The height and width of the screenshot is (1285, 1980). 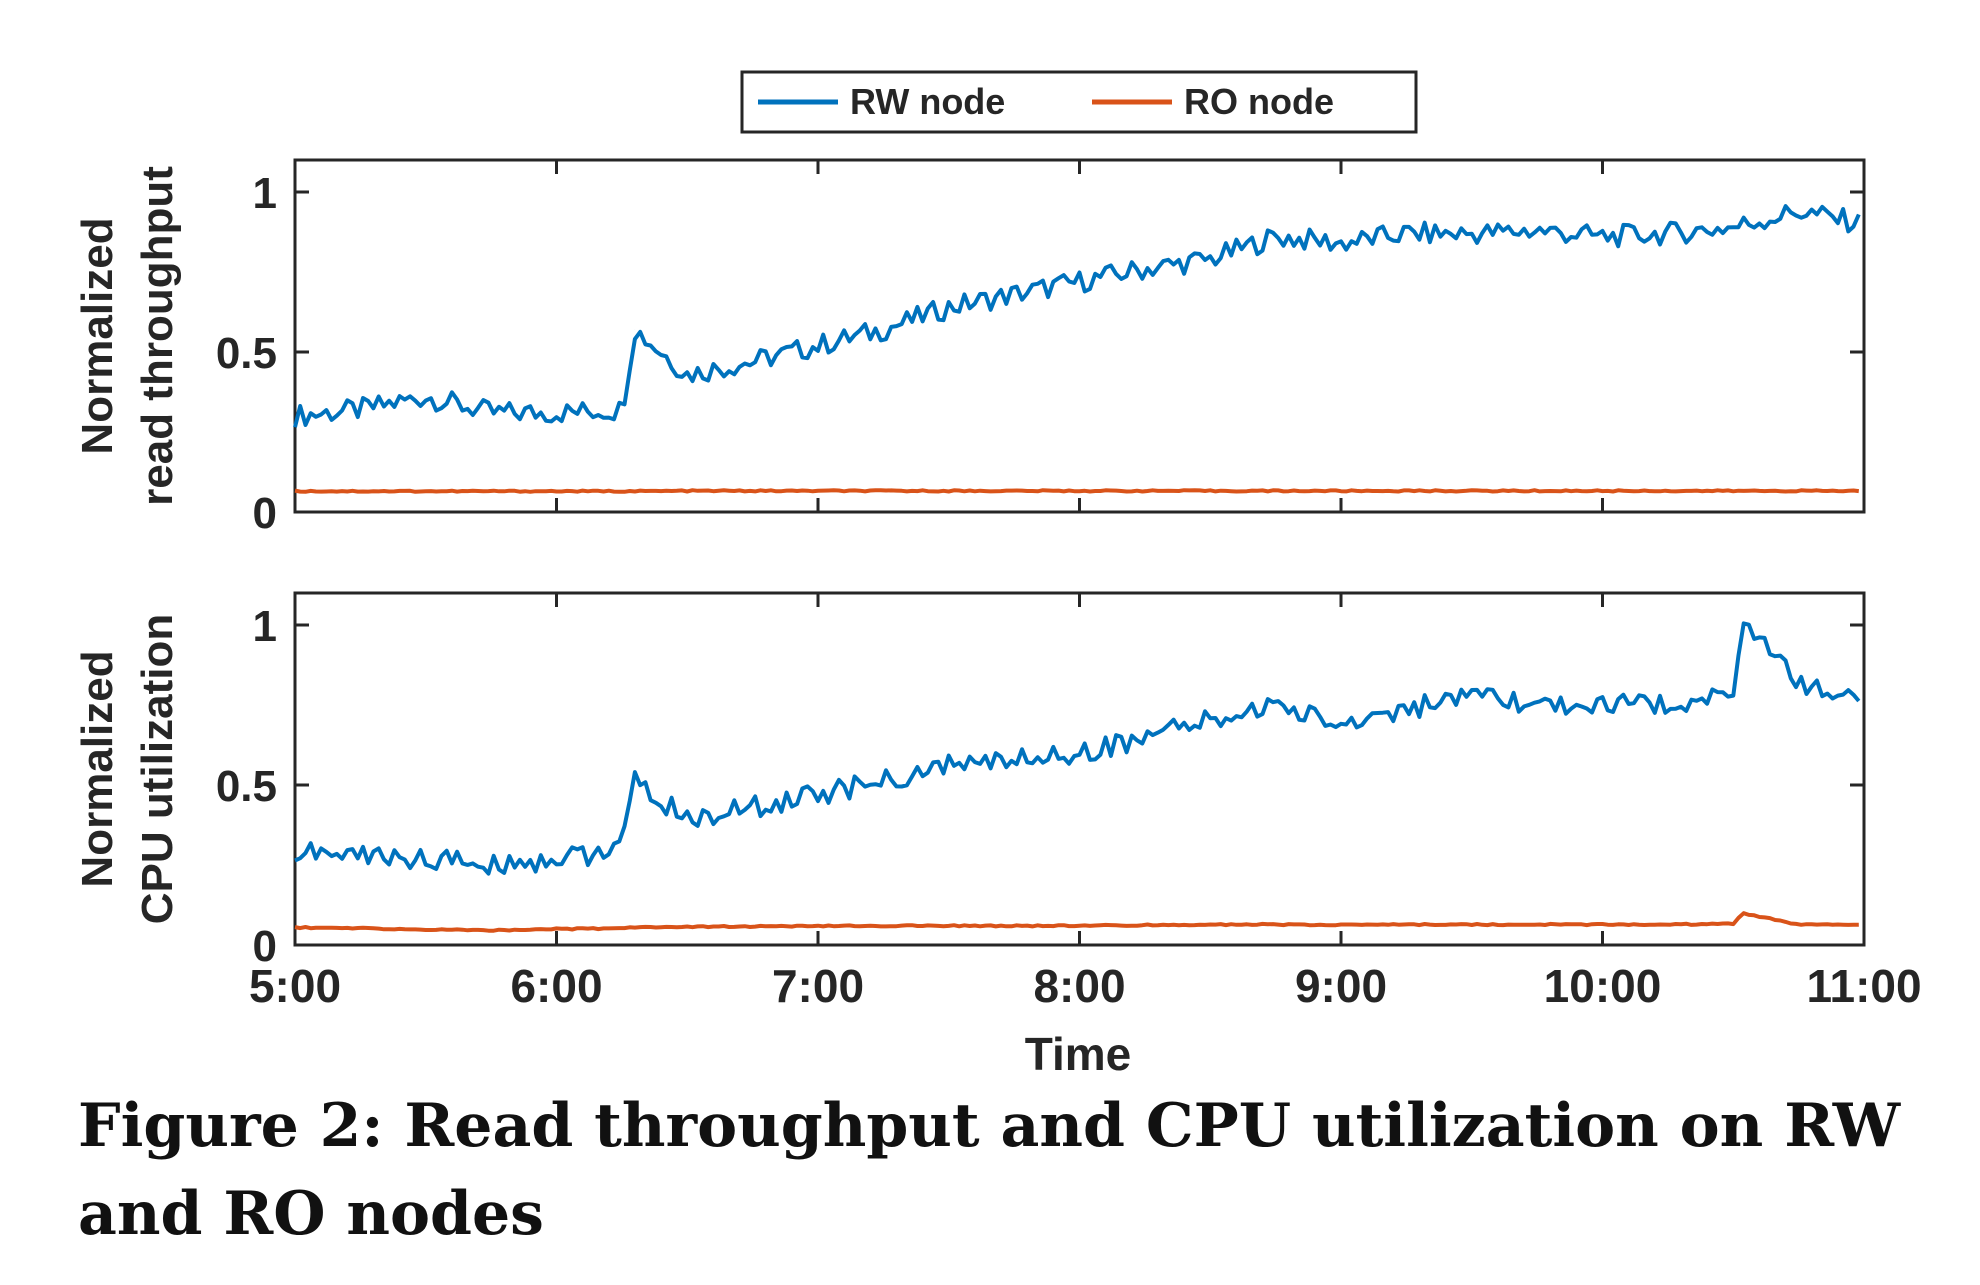 I want to click on series-line-rw-node, so click(x=1077, y=316).